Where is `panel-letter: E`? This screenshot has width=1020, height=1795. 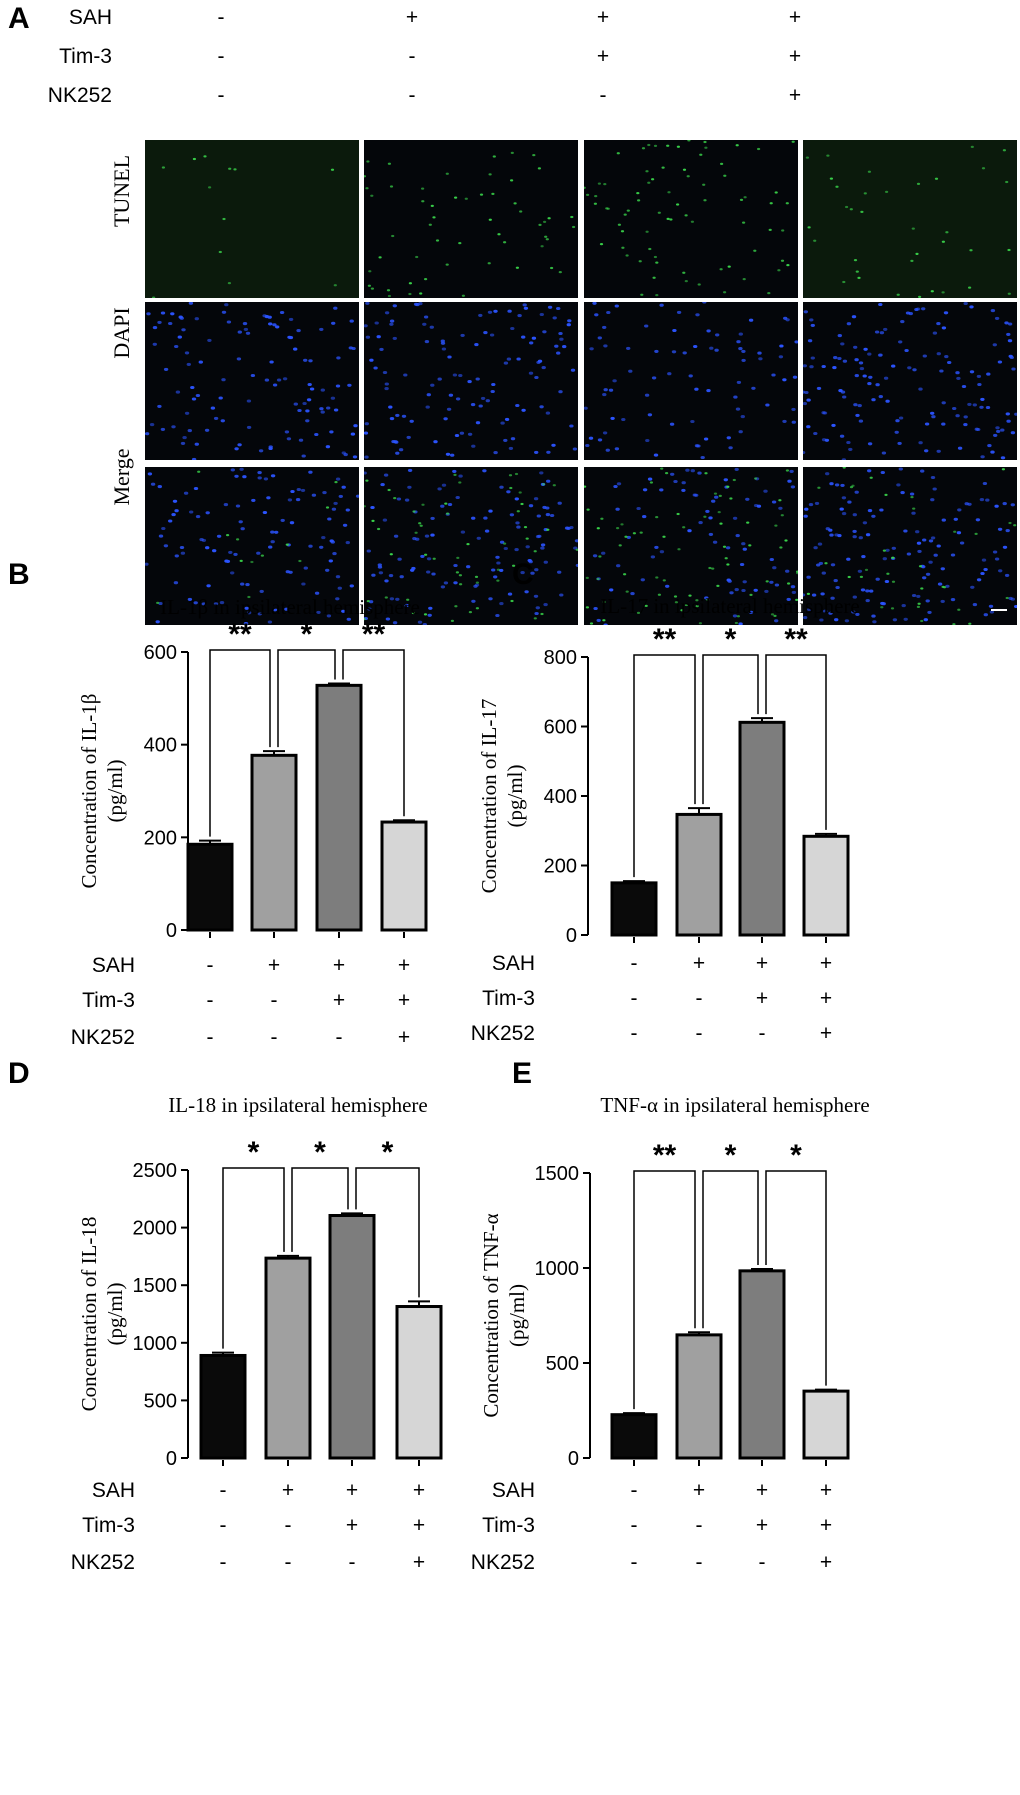
panel-letter: E is located at coordinates (522, 1073).